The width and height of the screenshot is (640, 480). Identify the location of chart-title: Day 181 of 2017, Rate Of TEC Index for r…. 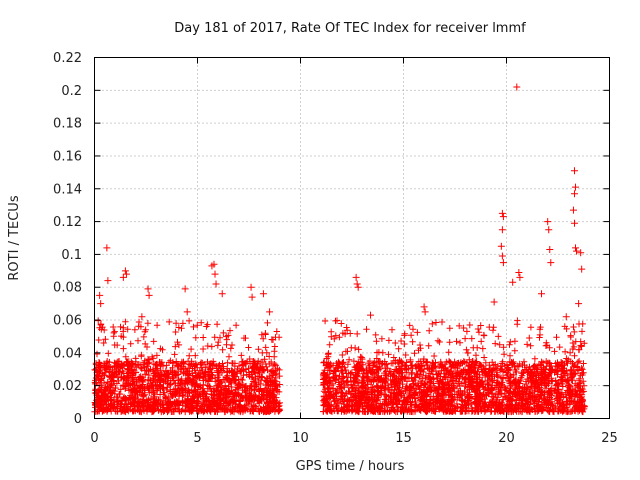
(350, 28).